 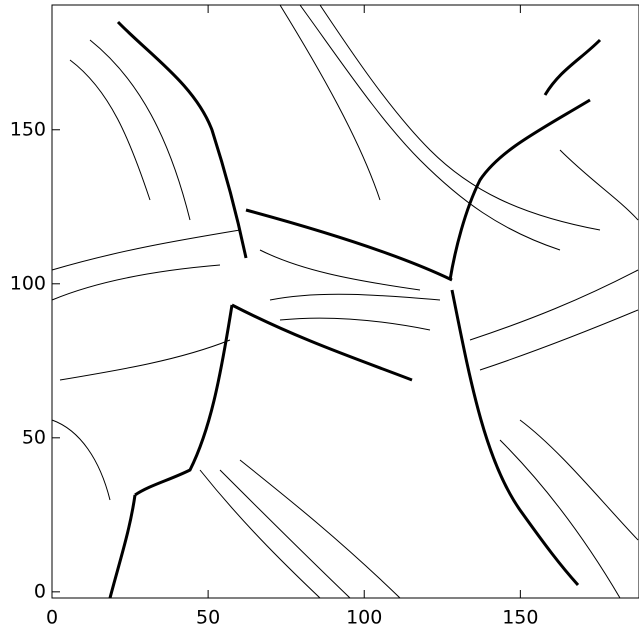 What do you see at coordinates (28, 129) in the screenshot?
I see `y-tick-label: 150` at bounding box center [28, 129].